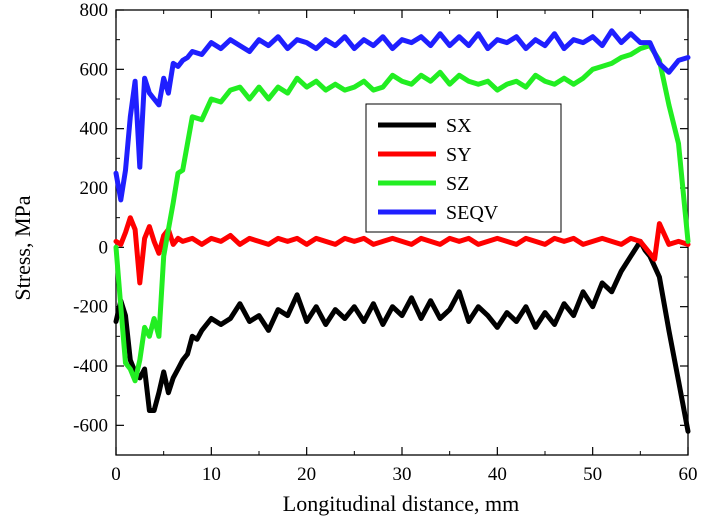  I want to click on legend: SX SY SZ SEQV, so click(463, 168).